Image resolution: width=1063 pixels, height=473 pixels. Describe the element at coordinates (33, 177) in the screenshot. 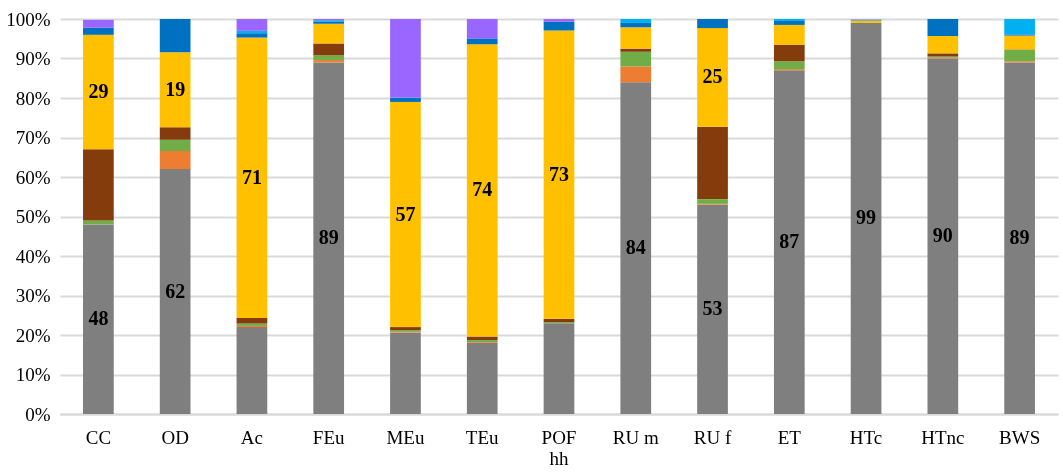

I see `y-tick-label: 60%` at that location.